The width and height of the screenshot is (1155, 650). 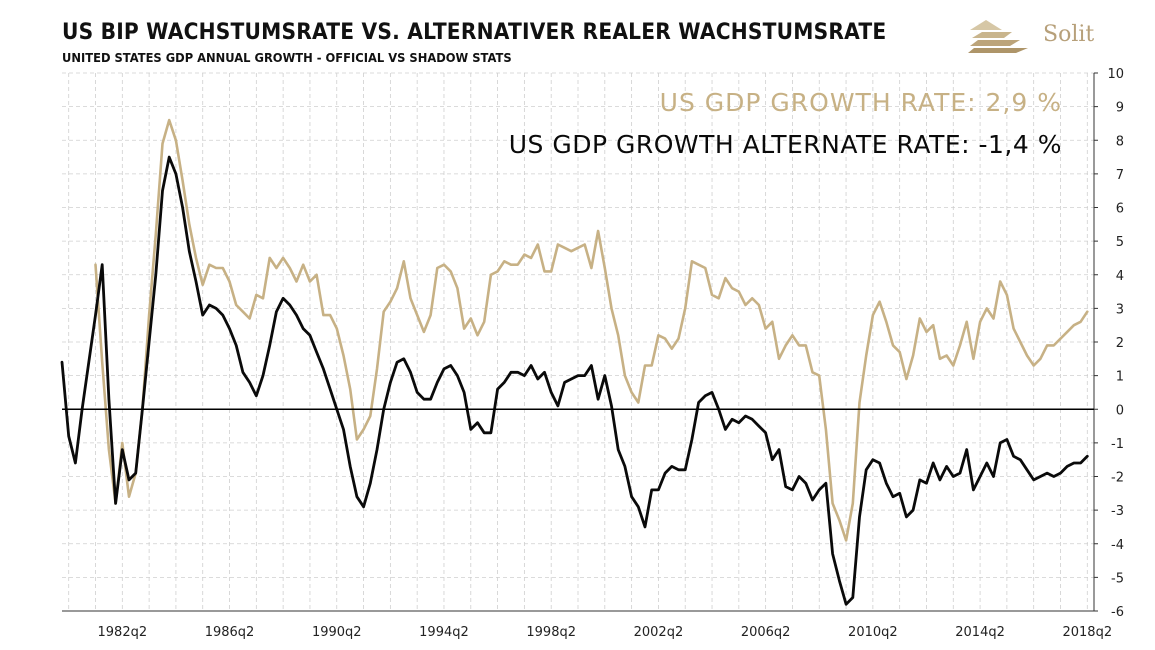 What do you see at coordinates (1120, 108) in the screenshot?
I see `y-tick-label: 9` at bounding box center [1120, 108].